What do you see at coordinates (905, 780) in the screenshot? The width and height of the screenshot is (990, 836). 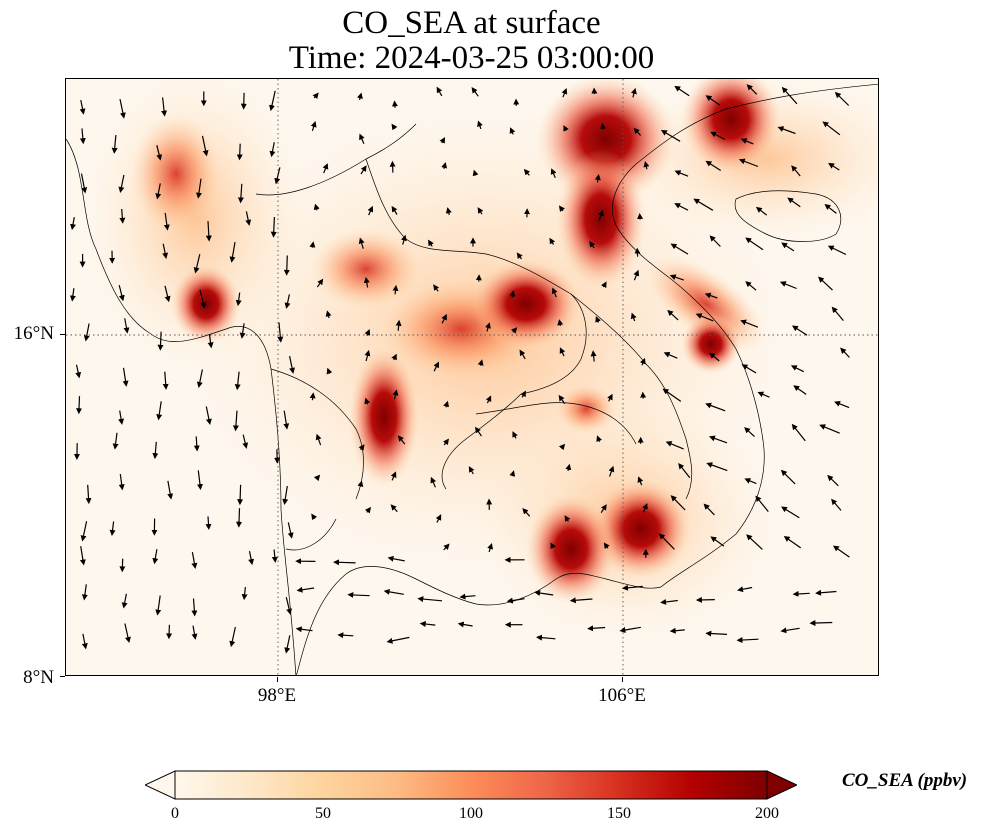 I see `colorbar-label: CO_SEA (ppbv)` at bounding box center [905, 780].